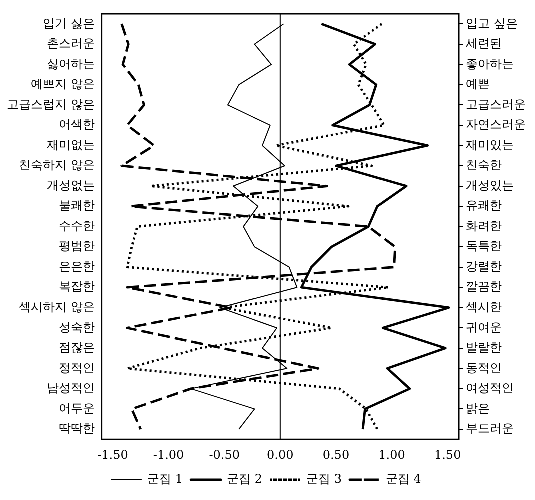 This screenshot has width=535, height=500. Describe the element at coordinates (484, 43) in the screenshot. I see `y2-tick-label: 세련된` at that location.